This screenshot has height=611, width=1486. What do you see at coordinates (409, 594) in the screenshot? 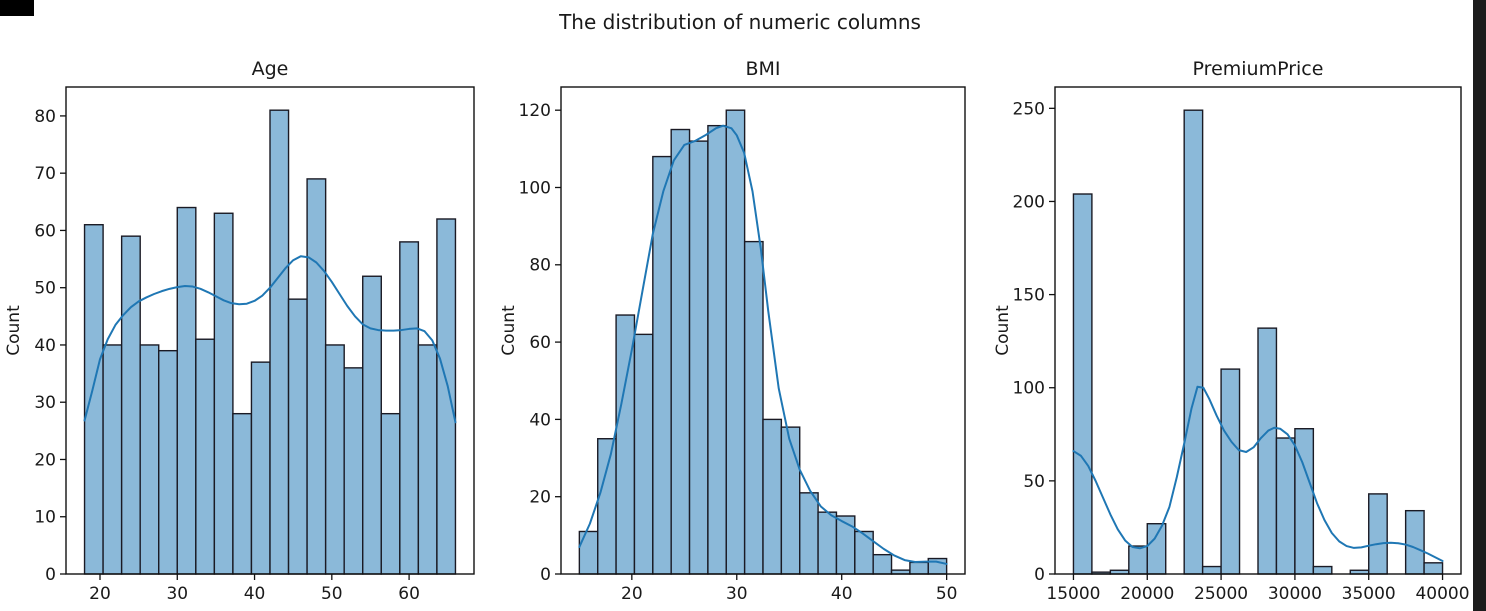
I see `x-tick-label: 60` at bounding box center [409, 594].